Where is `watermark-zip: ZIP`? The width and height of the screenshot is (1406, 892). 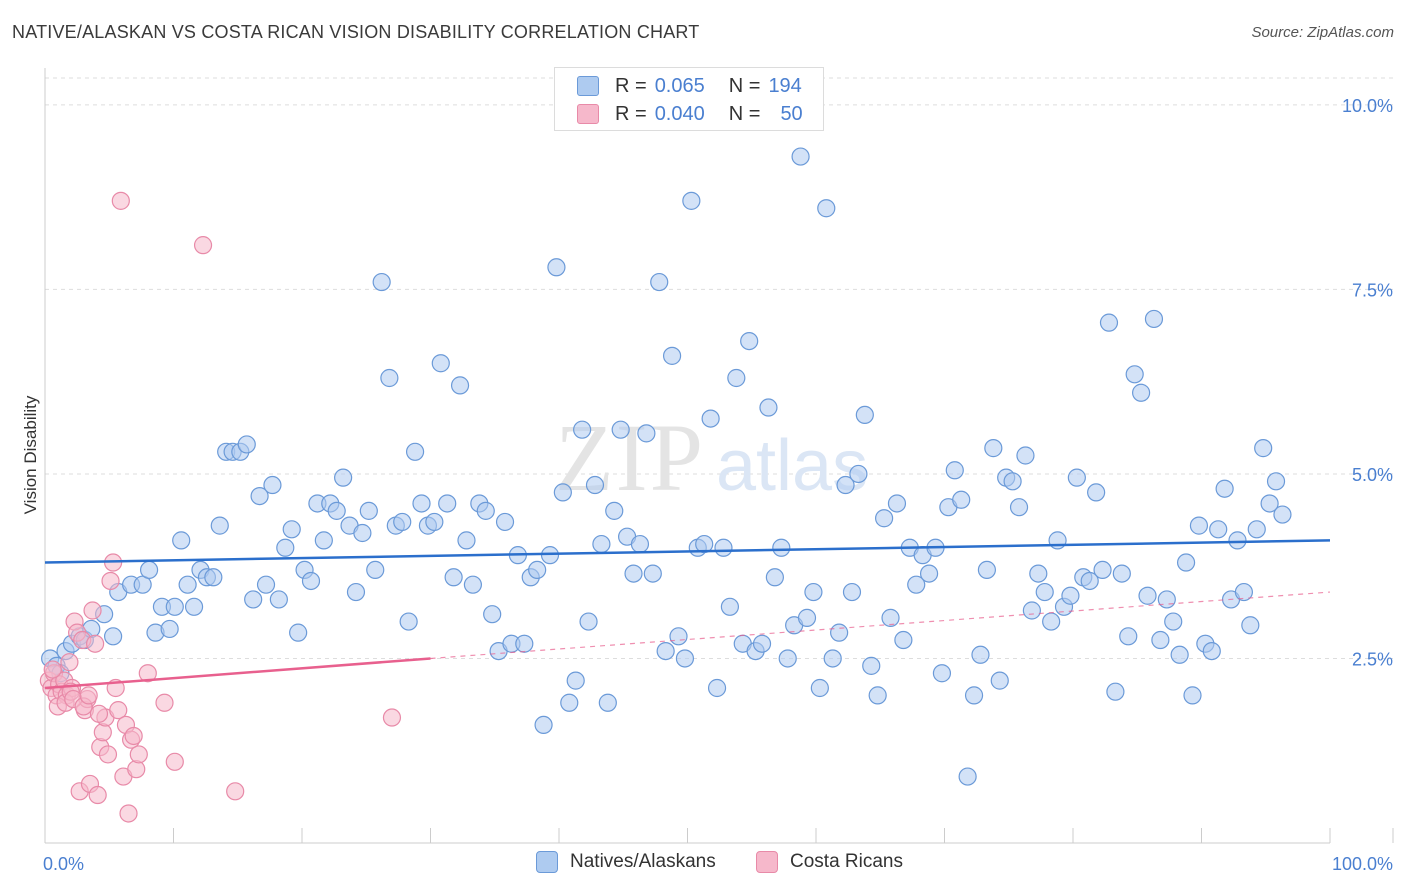 watermark-zip: ZIP is located at coordinates (630, 457).